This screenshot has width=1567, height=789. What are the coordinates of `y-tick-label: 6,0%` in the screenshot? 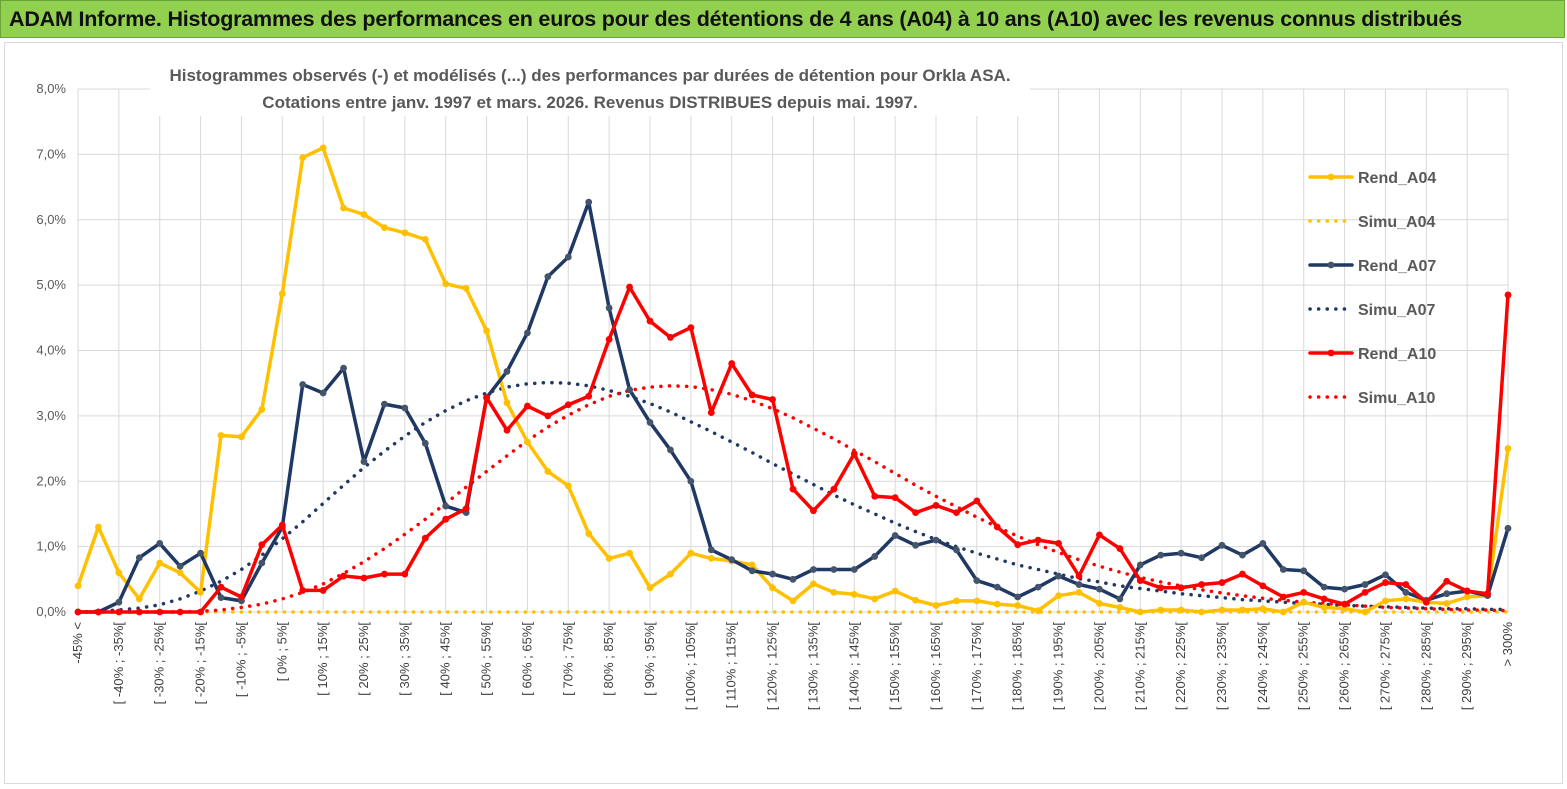 It's located at (51, 219).